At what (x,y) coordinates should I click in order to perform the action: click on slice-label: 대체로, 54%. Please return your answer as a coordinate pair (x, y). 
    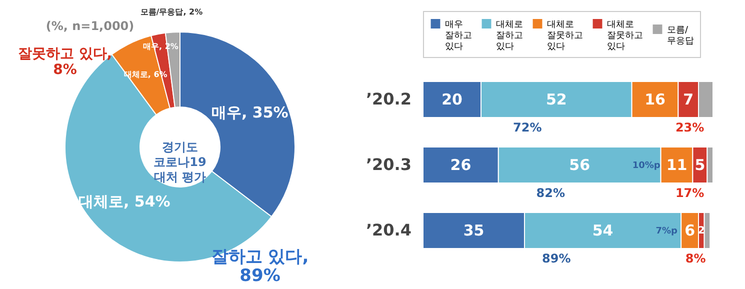
    Looking at the image, I should click on (124, 201).